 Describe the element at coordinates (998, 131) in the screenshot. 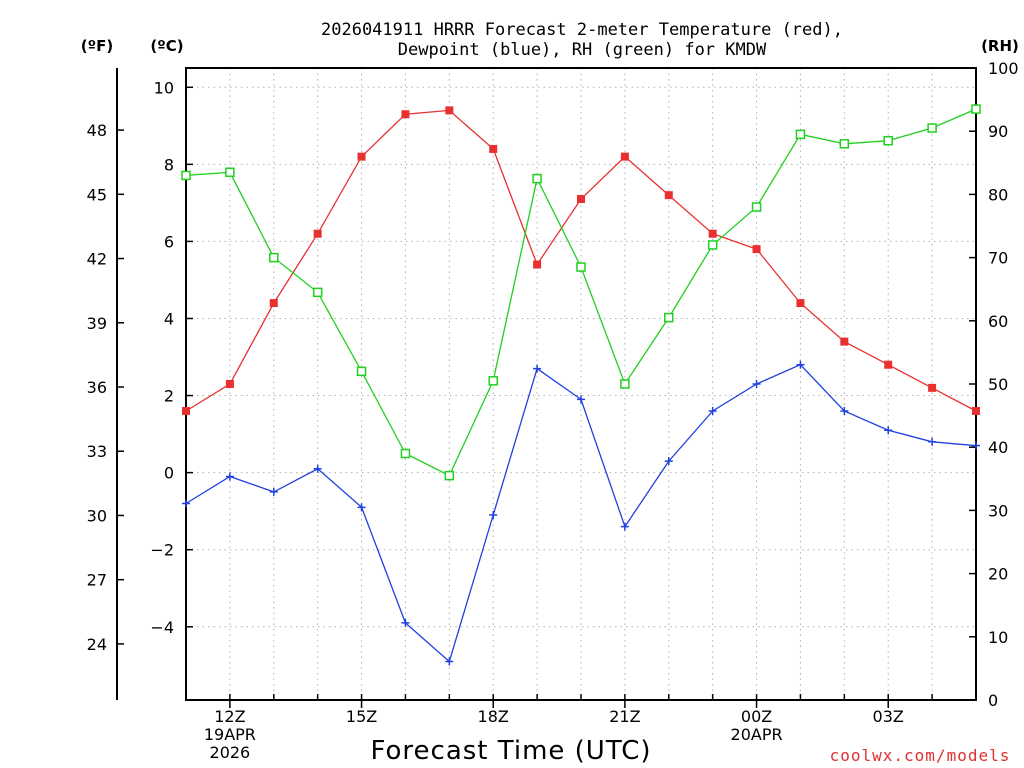

I see `rh-tick-label: 90` at that location.